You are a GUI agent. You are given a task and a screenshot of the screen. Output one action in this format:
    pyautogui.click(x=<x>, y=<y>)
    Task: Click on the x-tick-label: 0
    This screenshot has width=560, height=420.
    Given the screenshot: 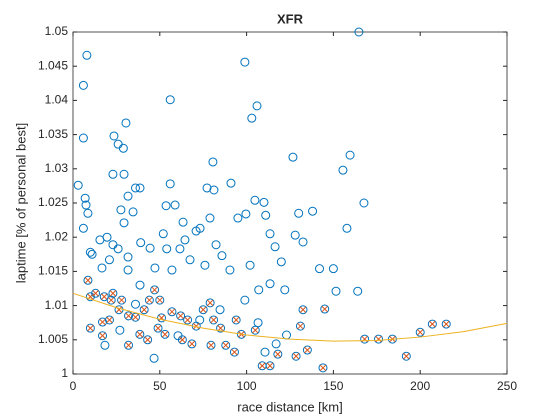 What is the action you would take?
    pyautogui.click(x=73, y=386)
    